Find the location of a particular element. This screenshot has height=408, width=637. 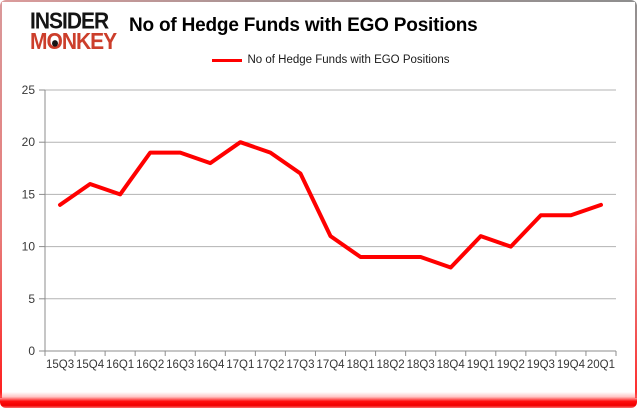

x-axis-label: 18Q2 is located at coordinates (391, 365).